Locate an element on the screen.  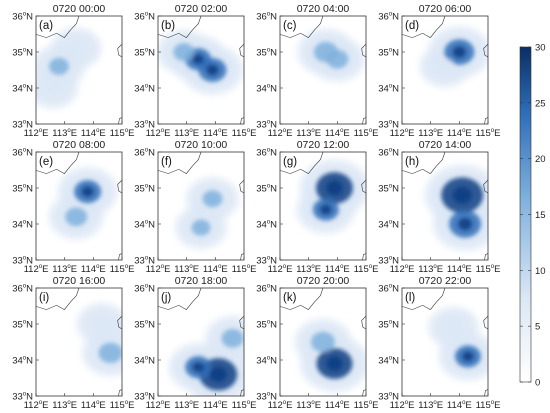
panel-letter: (i) is located at coordinates (44, 298).